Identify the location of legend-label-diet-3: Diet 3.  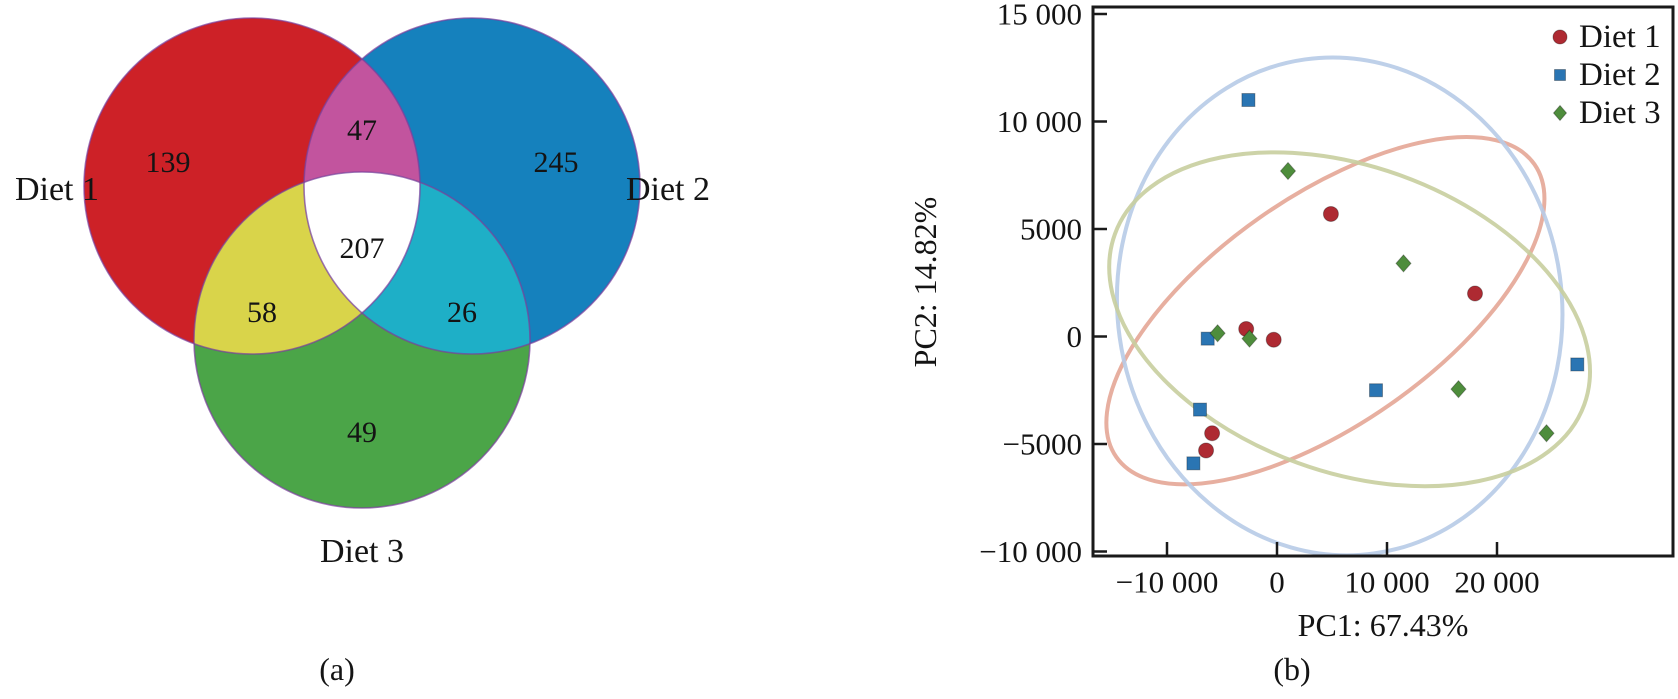
(1620, 113).